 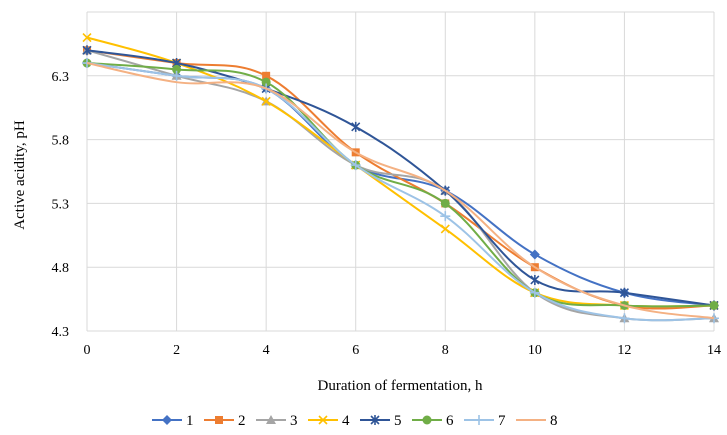 I want to click on legend-label-3: 3, so click(x=294, y=421).